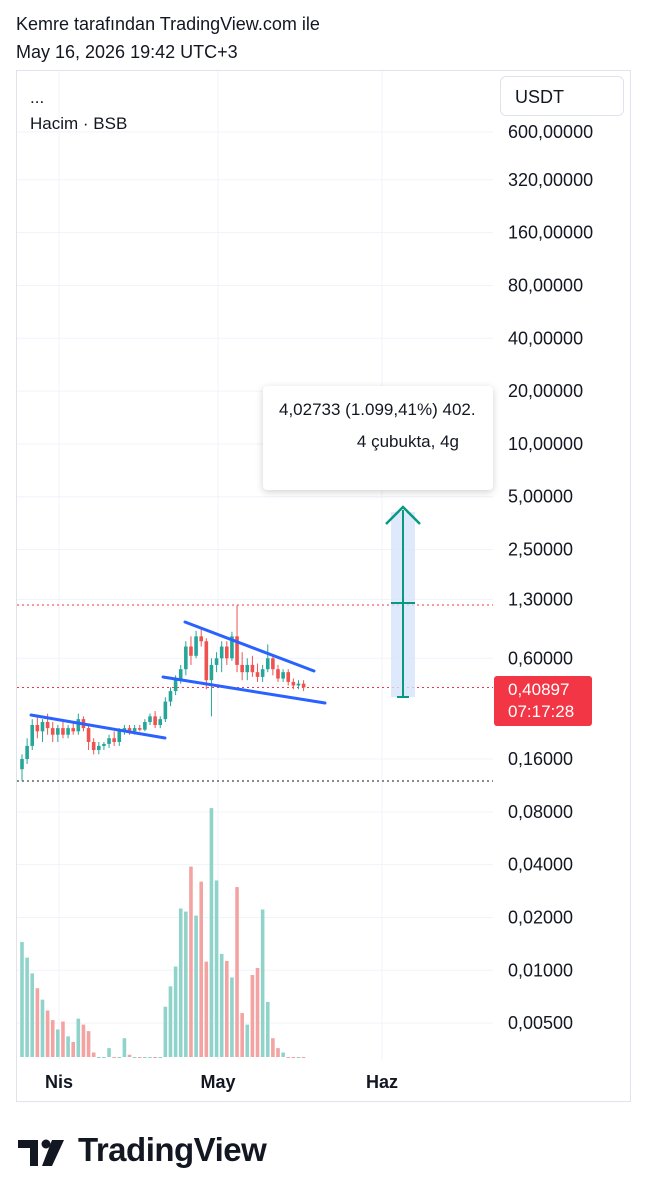  What do you see at coordinates (44, 1152) in the screenshot?
I see `tradingview-logo-icon` at bounding box center [44, 1152].